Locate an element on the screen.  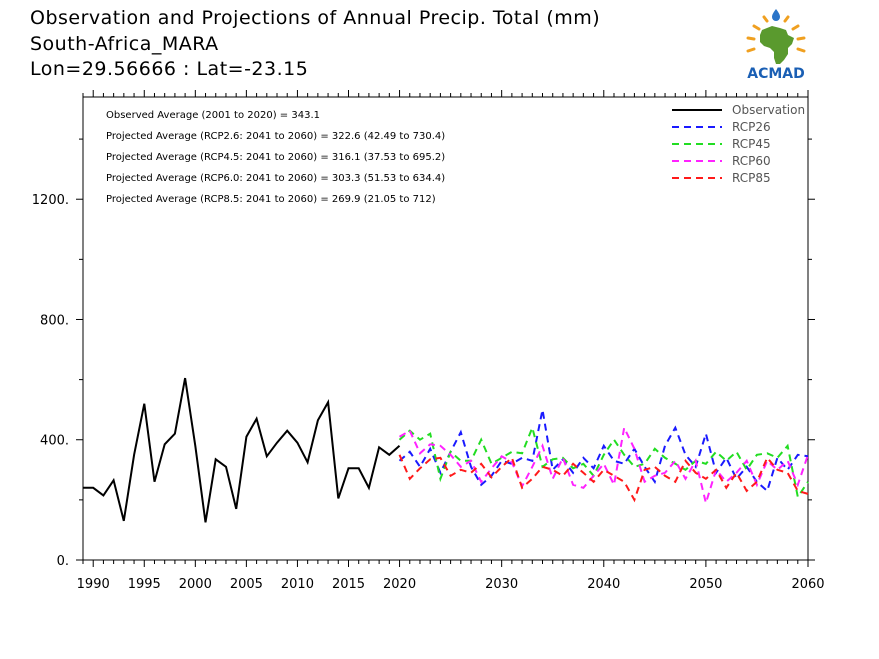
africa-map-icon is located at coordinates (777, 45).